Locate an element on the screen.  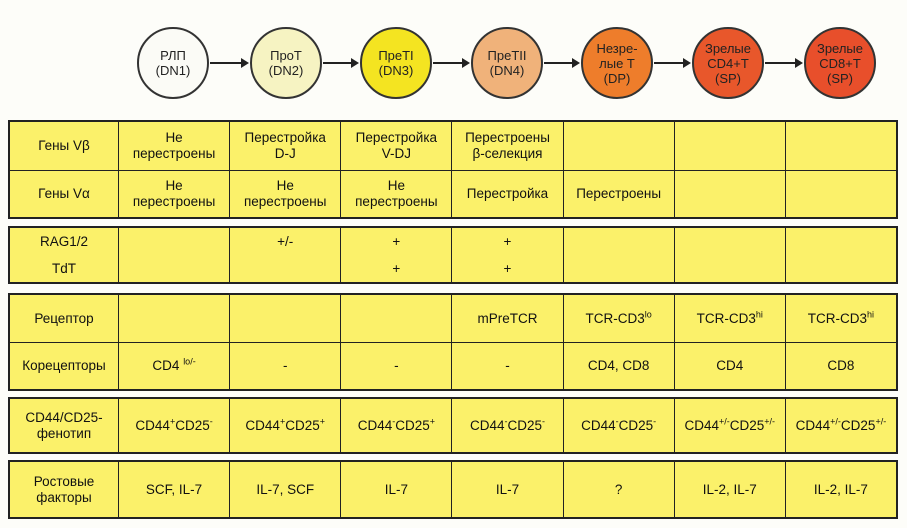
table-cell: CD44+/-CD25+/- is located at coordinates (729, 425).